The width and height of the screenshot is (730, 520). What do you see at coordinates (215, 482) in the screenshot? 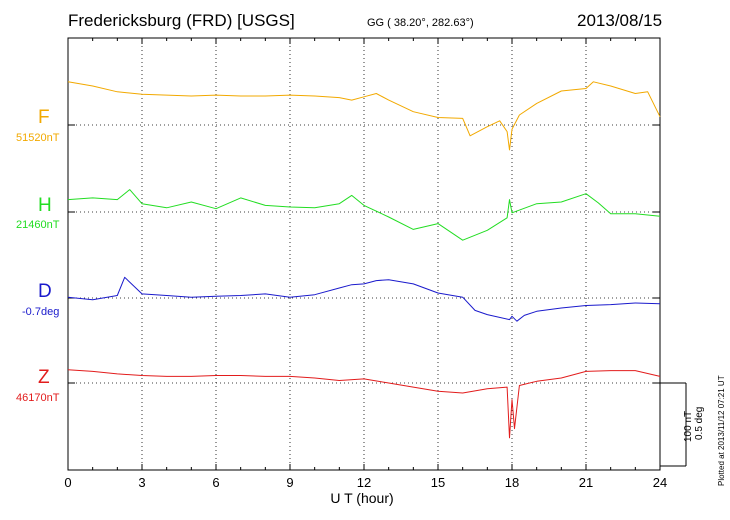
I see `x-tick-label: 6` at bounding box center [215, 482].